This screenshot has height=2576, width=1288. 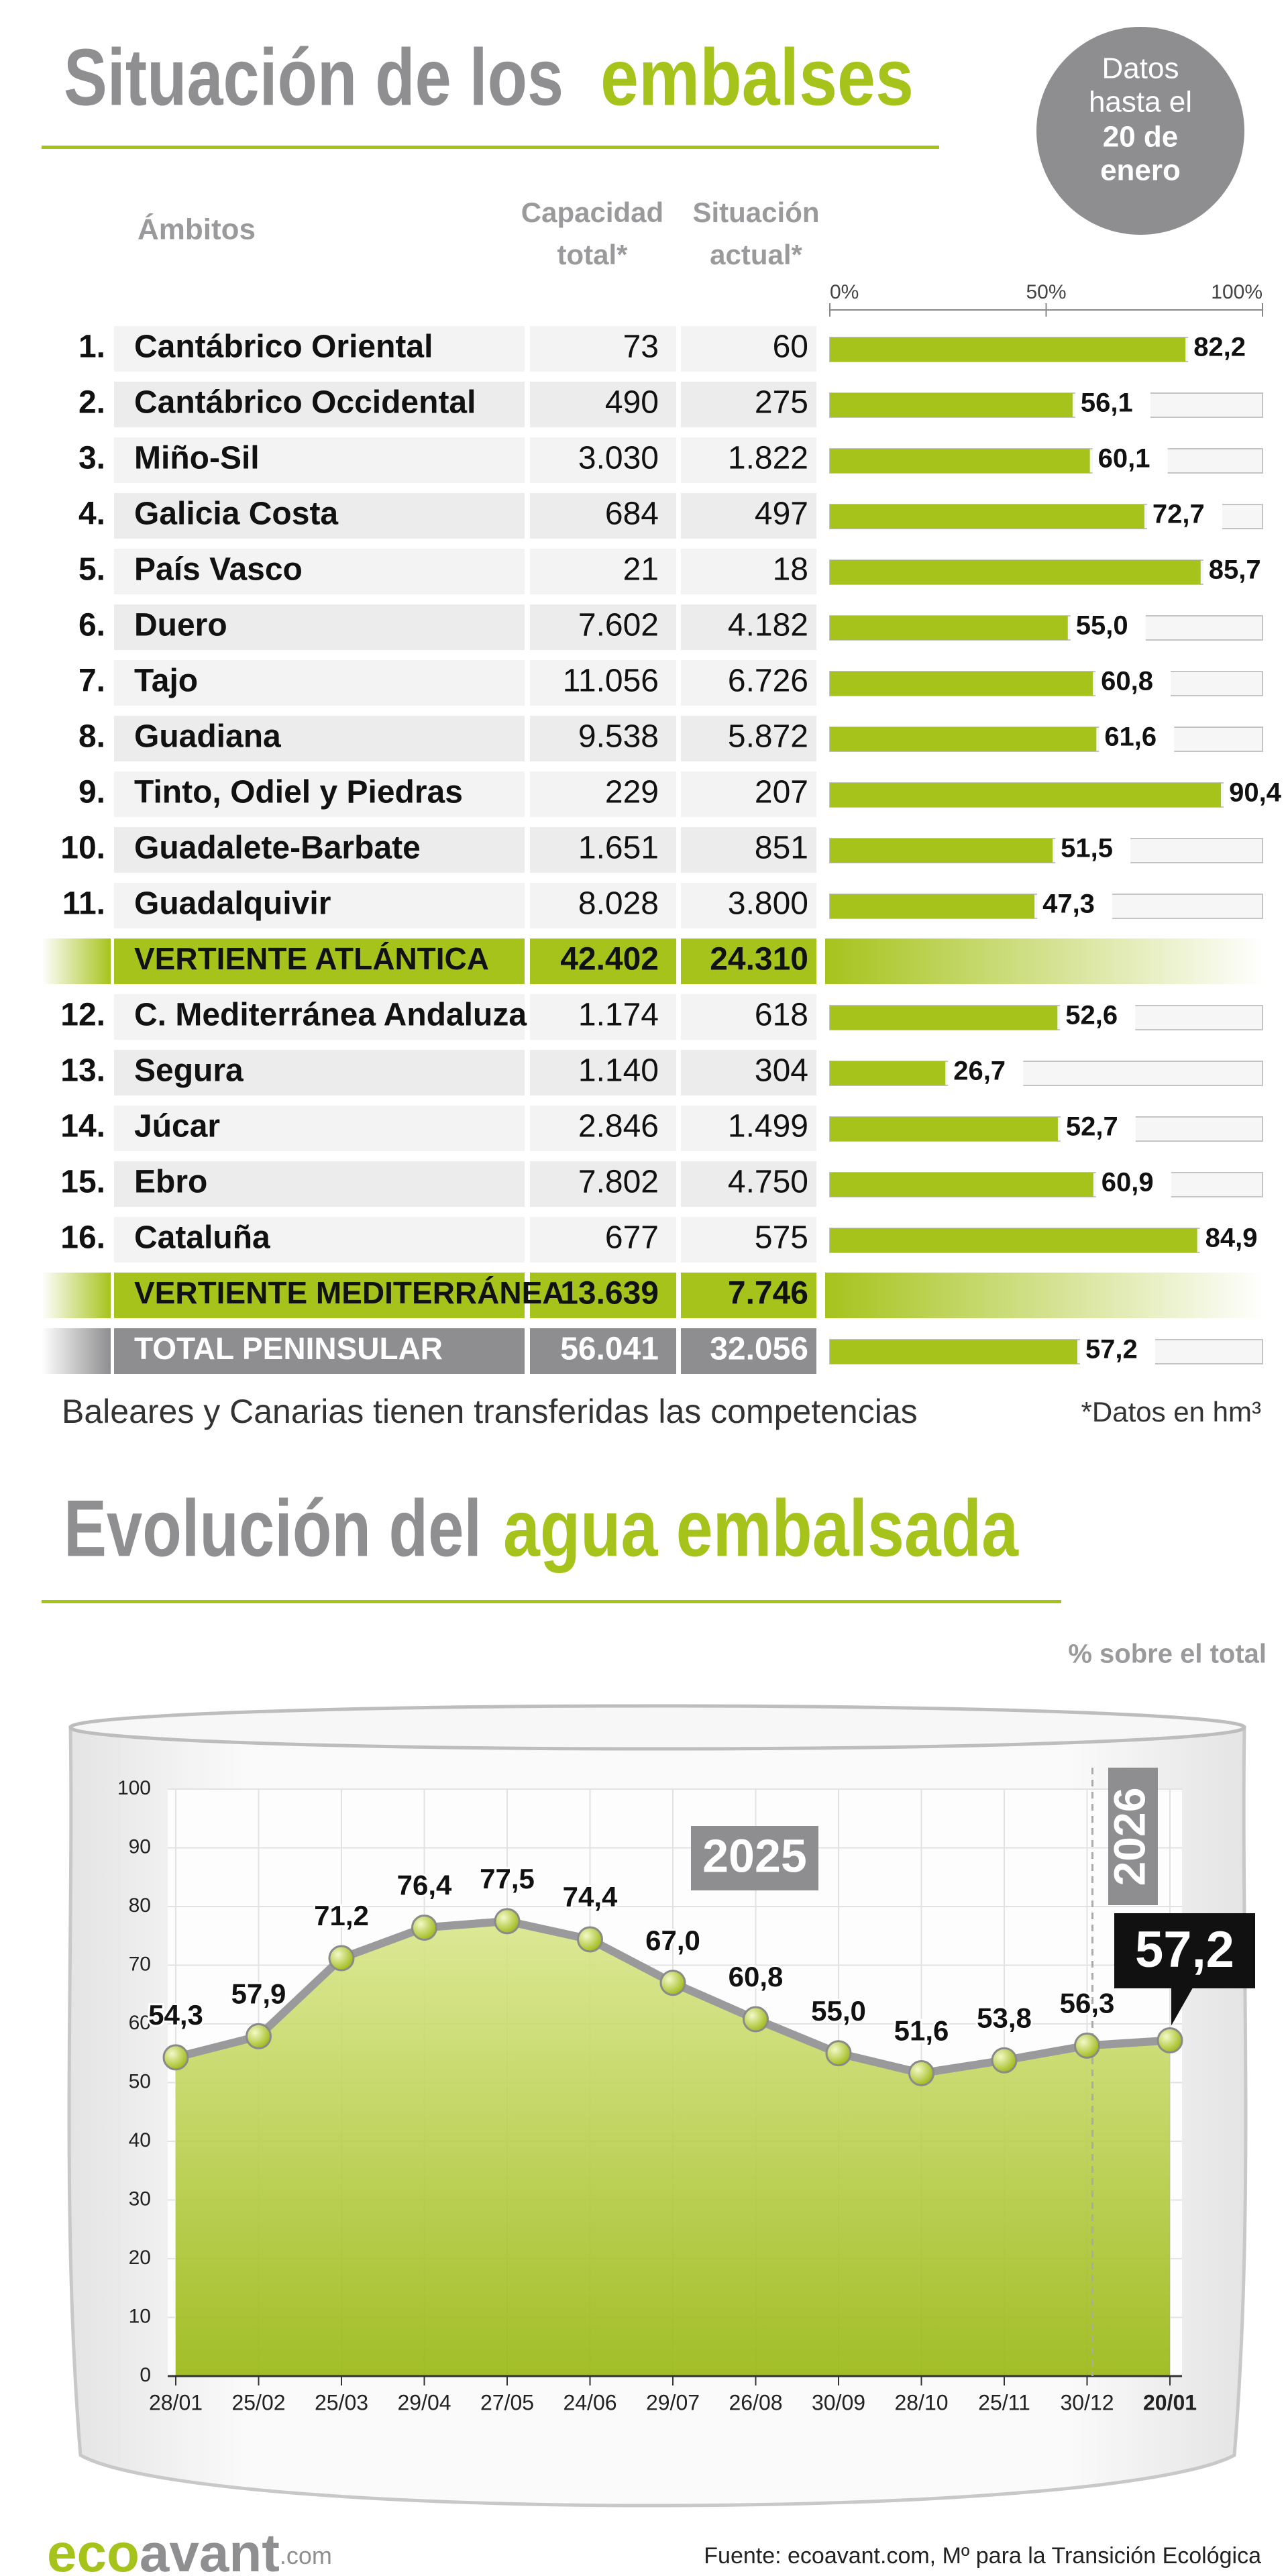 I want to click on bar-axis-label: 50%, so click(x=1046, y=292).